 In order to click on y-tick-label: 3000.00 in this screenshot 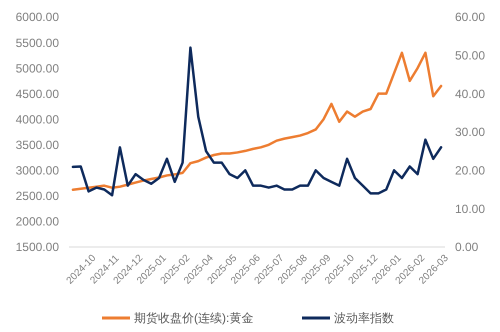, I will do `click(38, 171)`.